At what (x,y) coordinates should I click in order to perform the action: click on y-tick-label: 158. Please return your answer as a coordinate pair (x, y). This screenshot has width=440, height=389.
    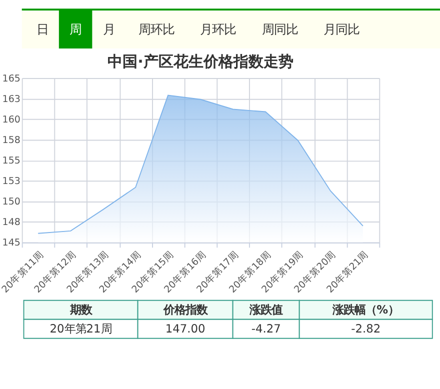
    Looking at the image, I should click on (11, 140).